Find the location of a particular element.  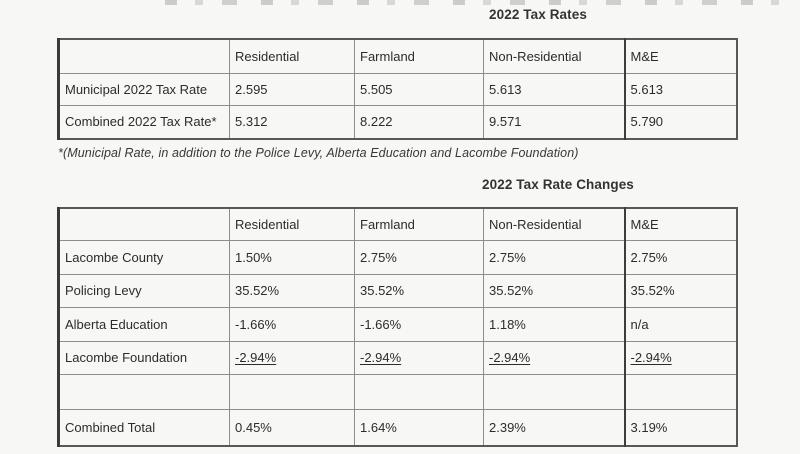

row-label-combined-total: Combined Total is located at coordinates (143, 427).